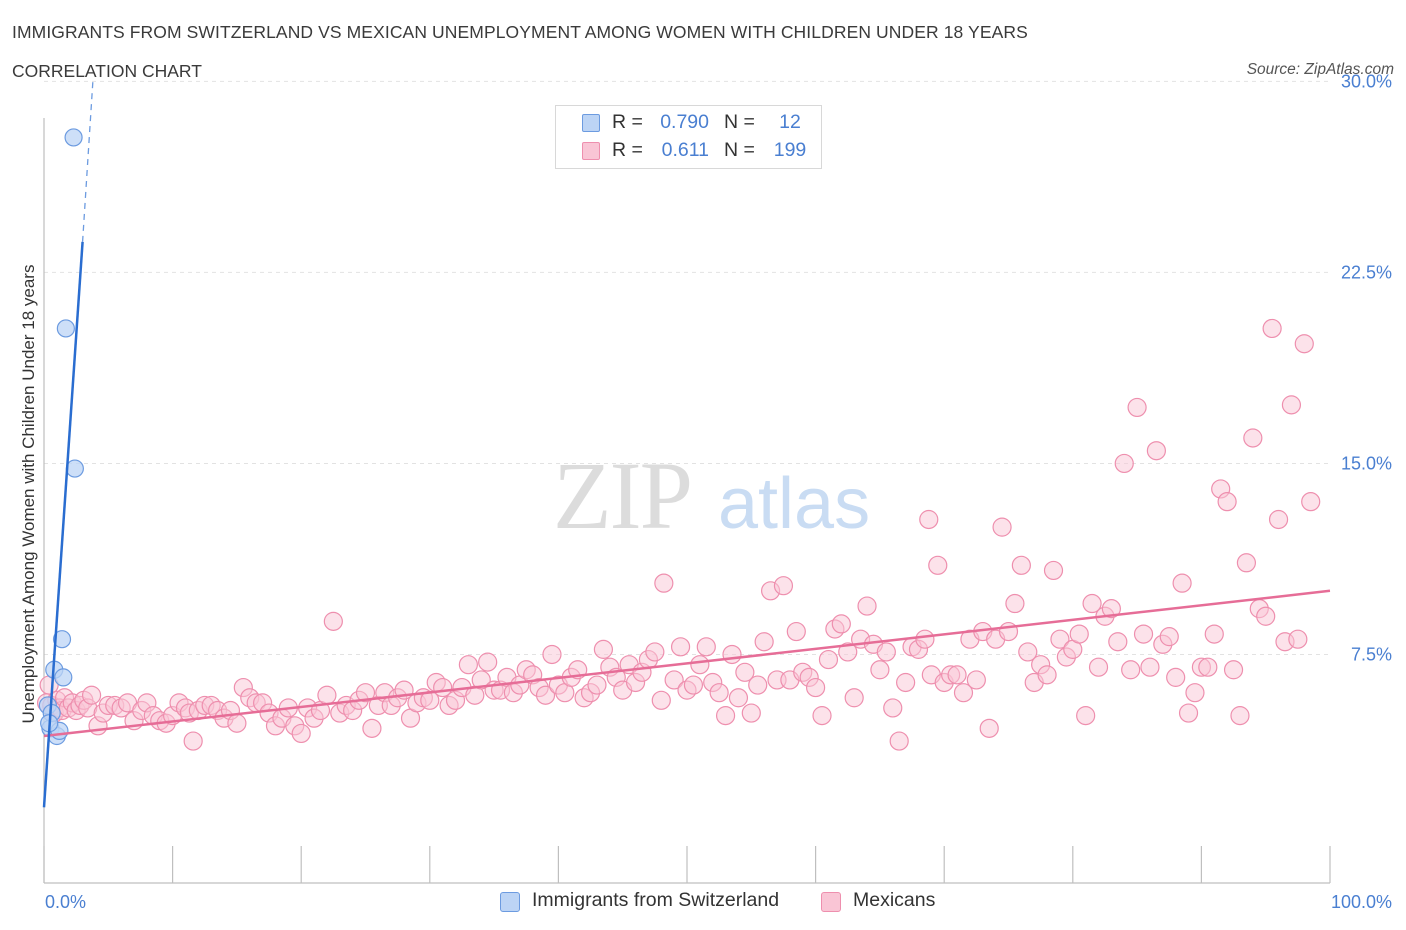 Image resolution: width=1406 pixels, height=930 pixels. What do you see at coordinates (711, 495) in the screenshot?
I see `watermark: ZIP atlas` at bounding box center [711, 495].